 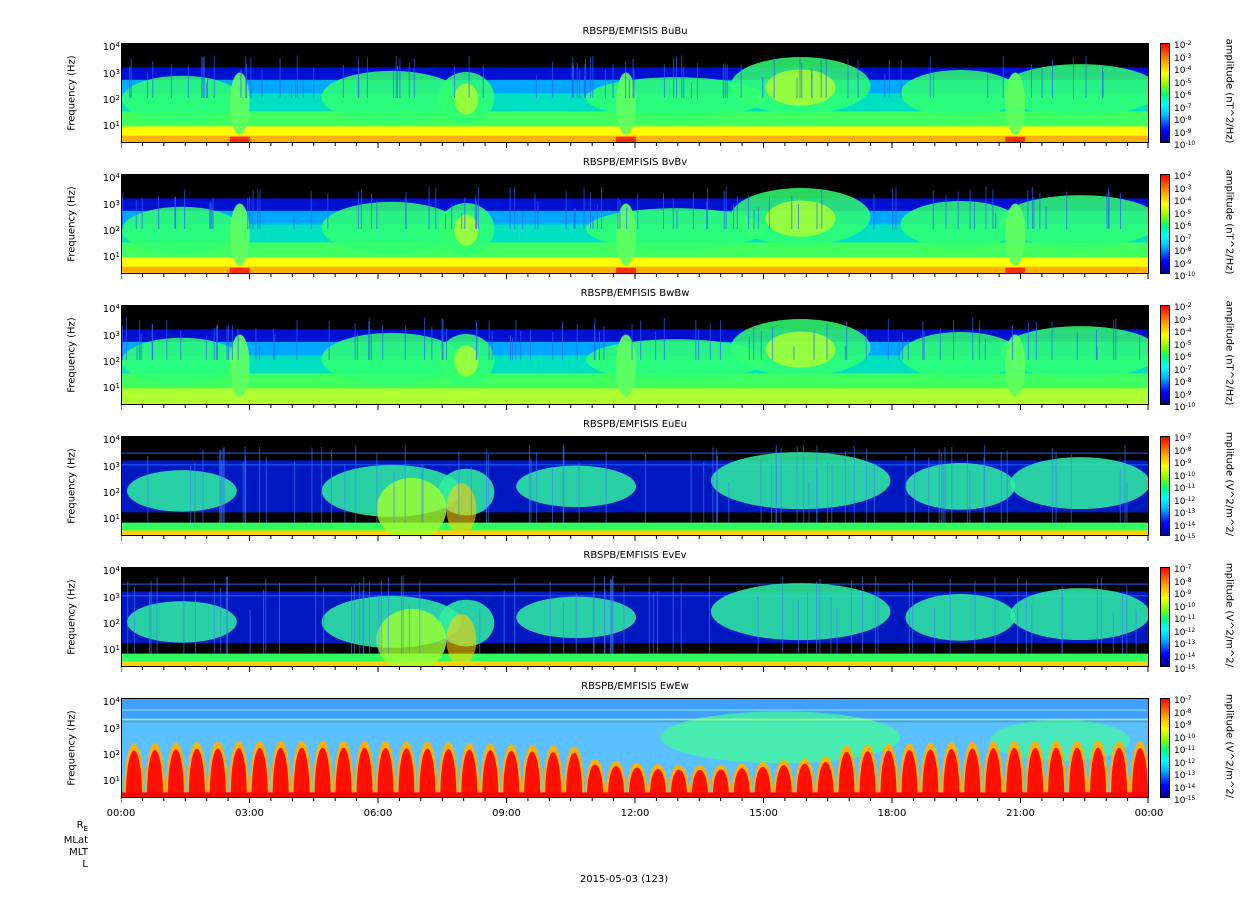 What do you see at coordinates (635, 276) in the screenshot?
I see `x-tick-marks` at bounding box center [635, 276].